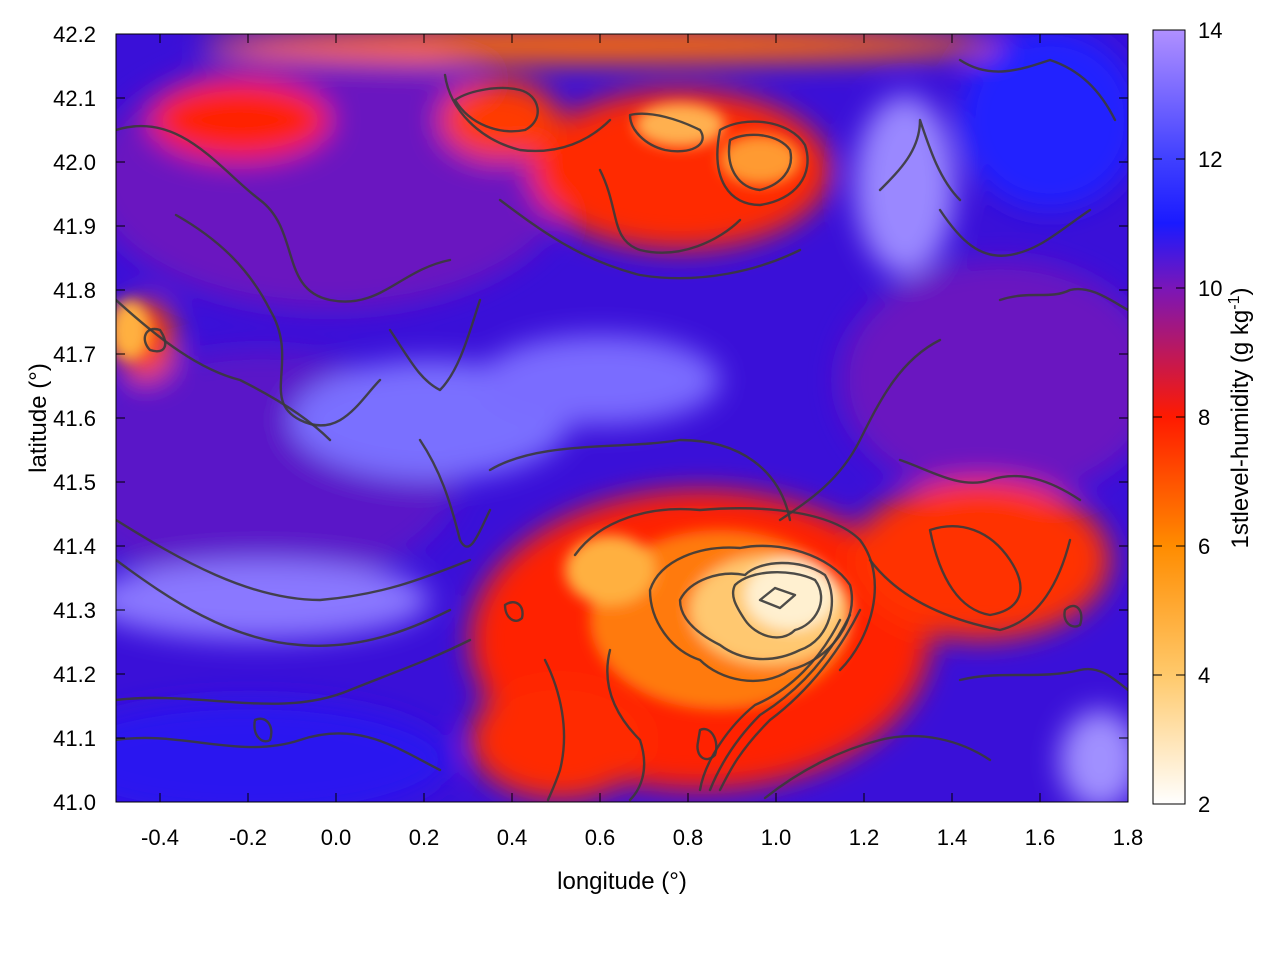 The height and width of the screenshot is (960, 1280). What do you see at coordinates (74, 674) in the screenshot?
I see `y-tick-label: 41.2` at bounding box center [74, 674].